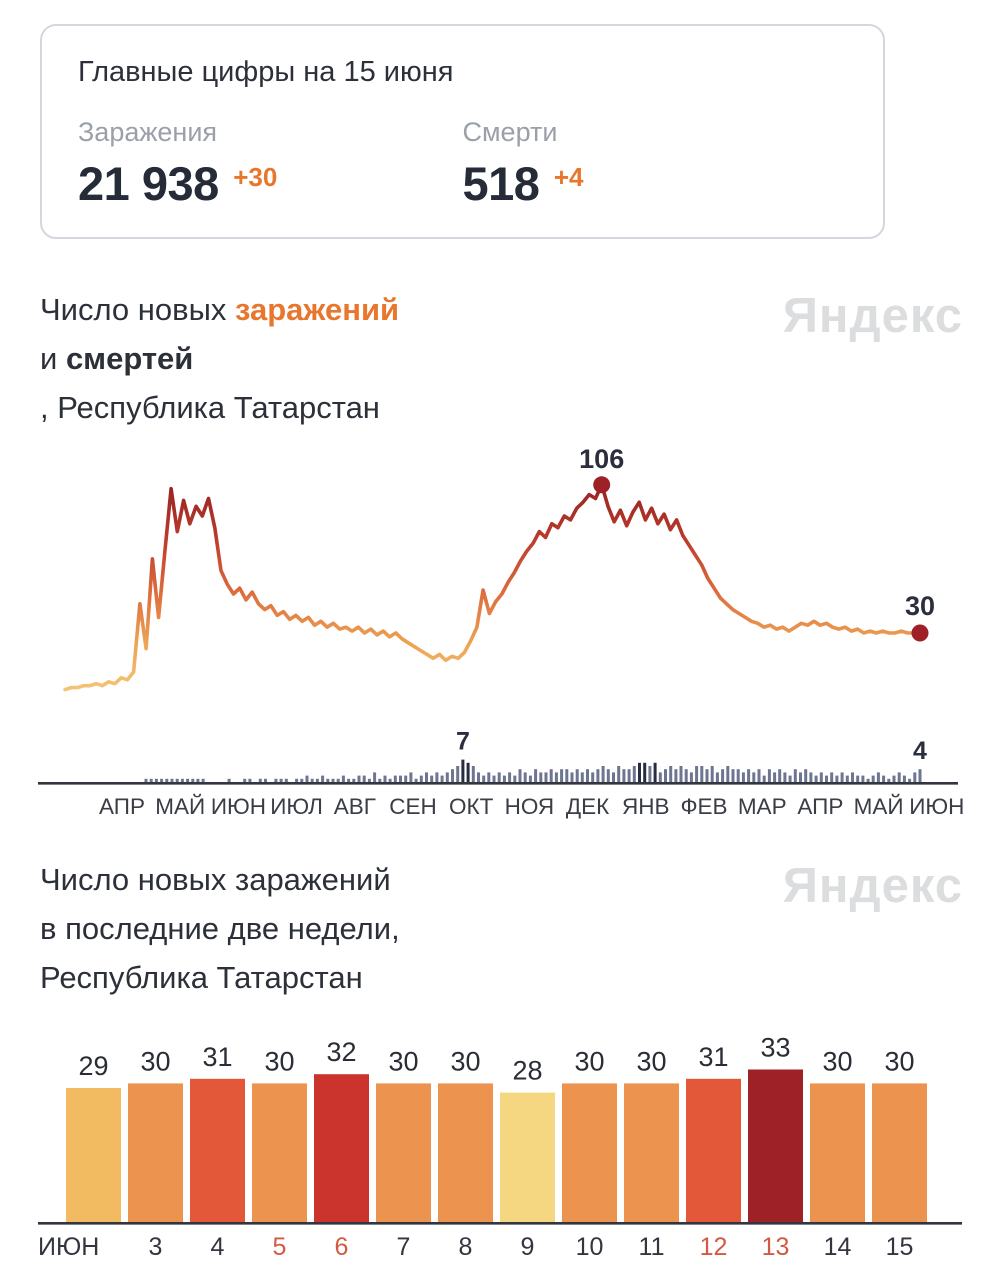 The width and height of the screenshot is (1001, 1280). What do you see at coordinates (568, 177) in the screenshot?
I see `stat-deaths-delta: +4` at bounding box center [568, 177].